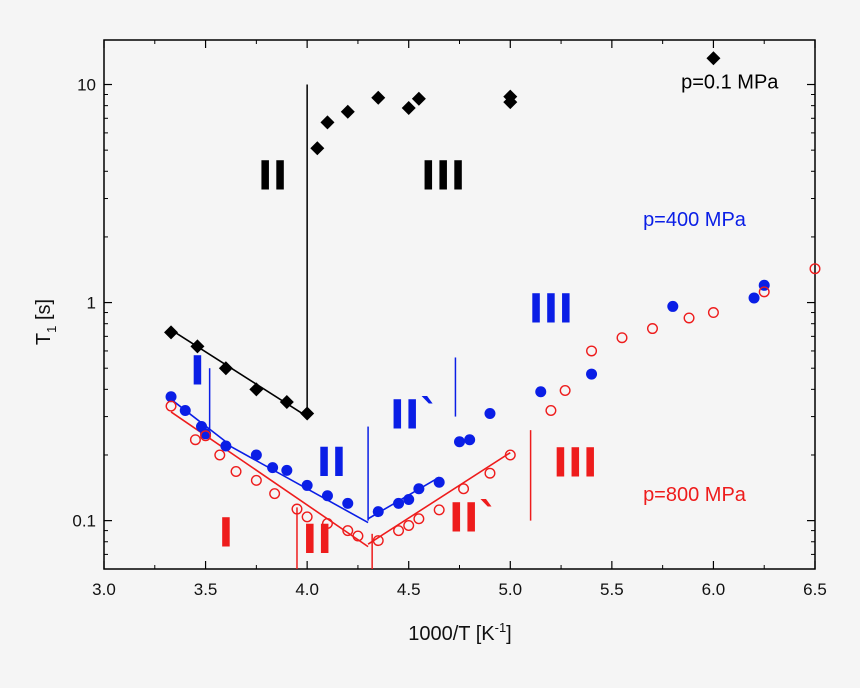  What do you see at coordinates (46, 322) in the screenshot?
I see `y-axis-title: T1 [s]` at bounding box center [46, 322].